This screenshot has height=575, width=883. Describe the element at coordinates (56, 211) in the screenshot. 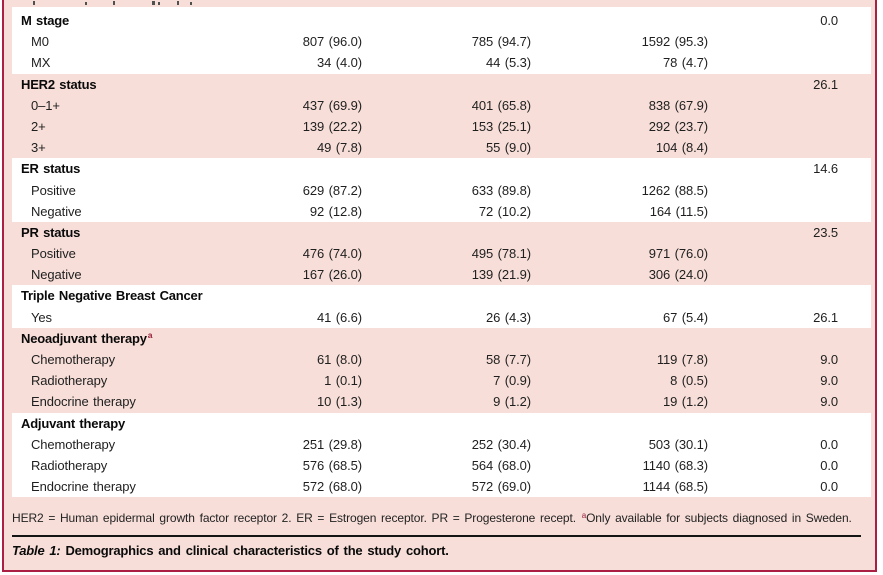

I see `row-label: Negative` at that location.